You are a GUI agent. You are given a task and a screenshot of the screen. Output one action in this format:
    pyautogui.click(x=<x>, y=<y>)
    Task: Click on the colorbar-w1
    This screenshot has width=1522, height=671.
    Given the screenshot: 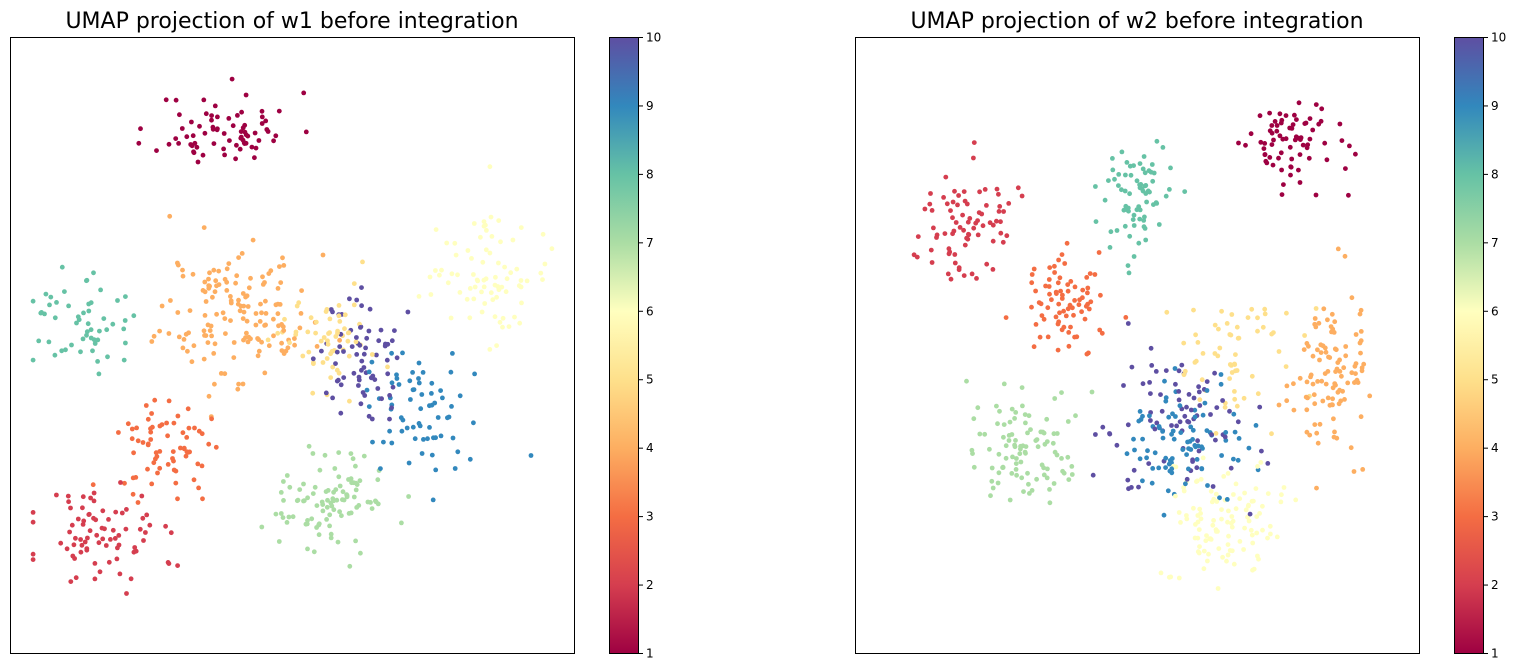 What is the action you would take?
    pyautogui.click(x=624, y=345)
    